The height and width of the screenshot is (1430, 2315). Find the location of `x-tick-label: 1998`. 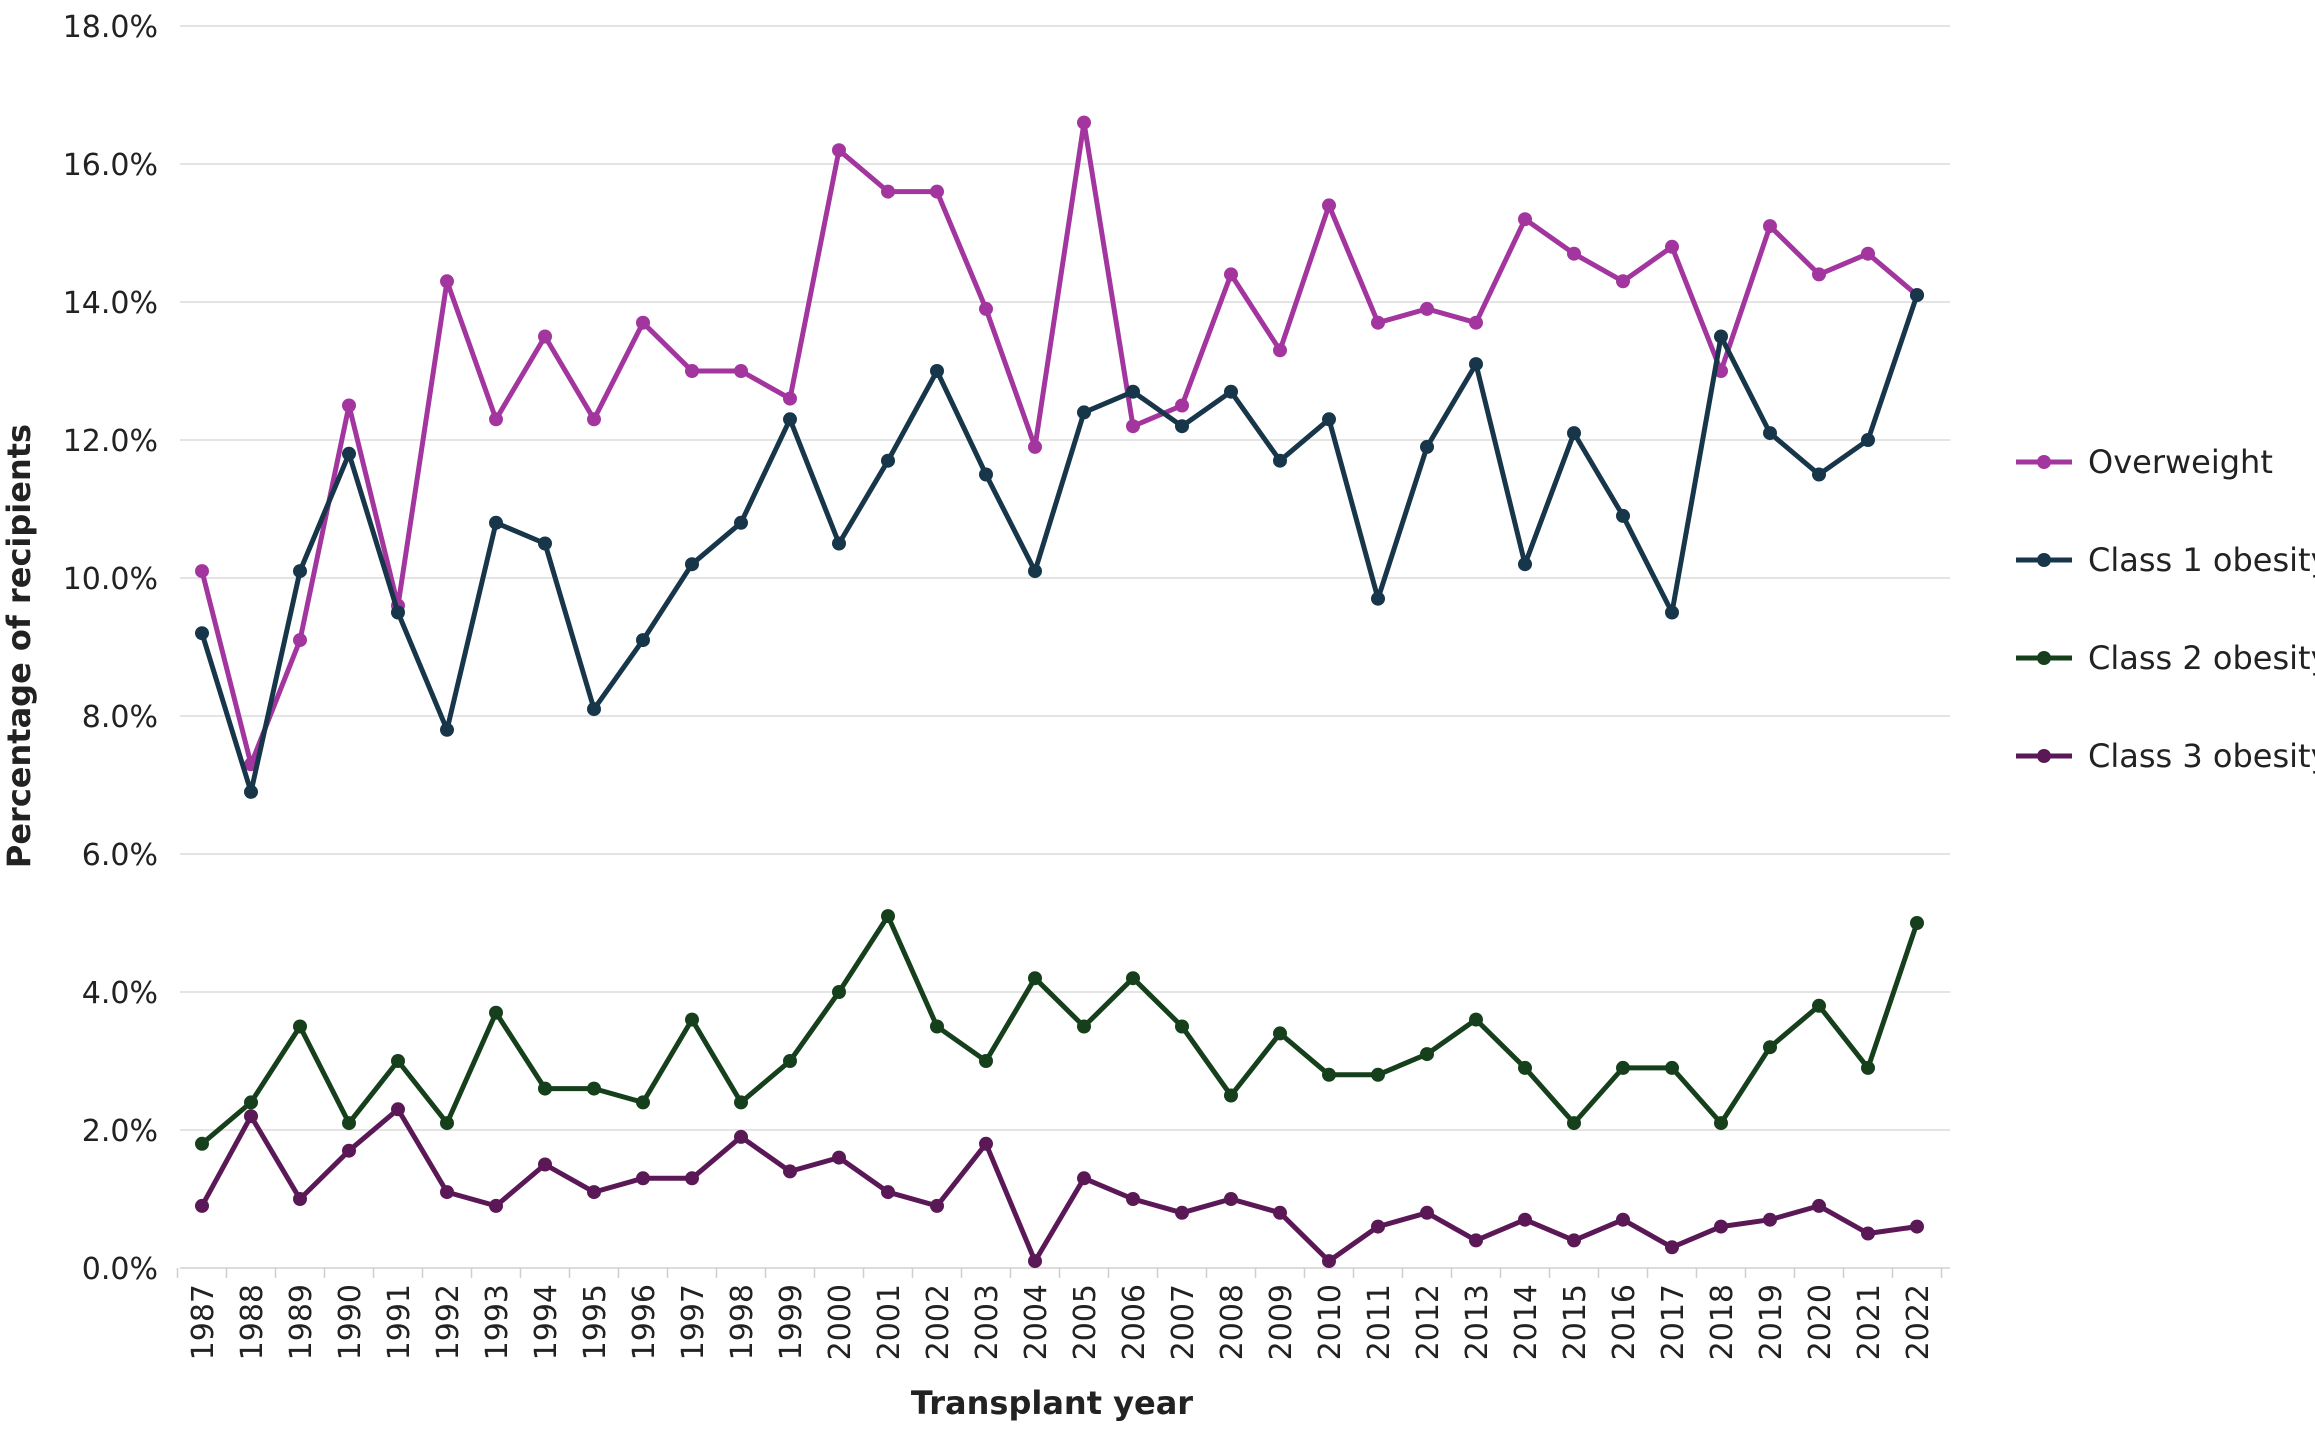

x-tick-label: 1998 is located at coordinates (742, 1322).